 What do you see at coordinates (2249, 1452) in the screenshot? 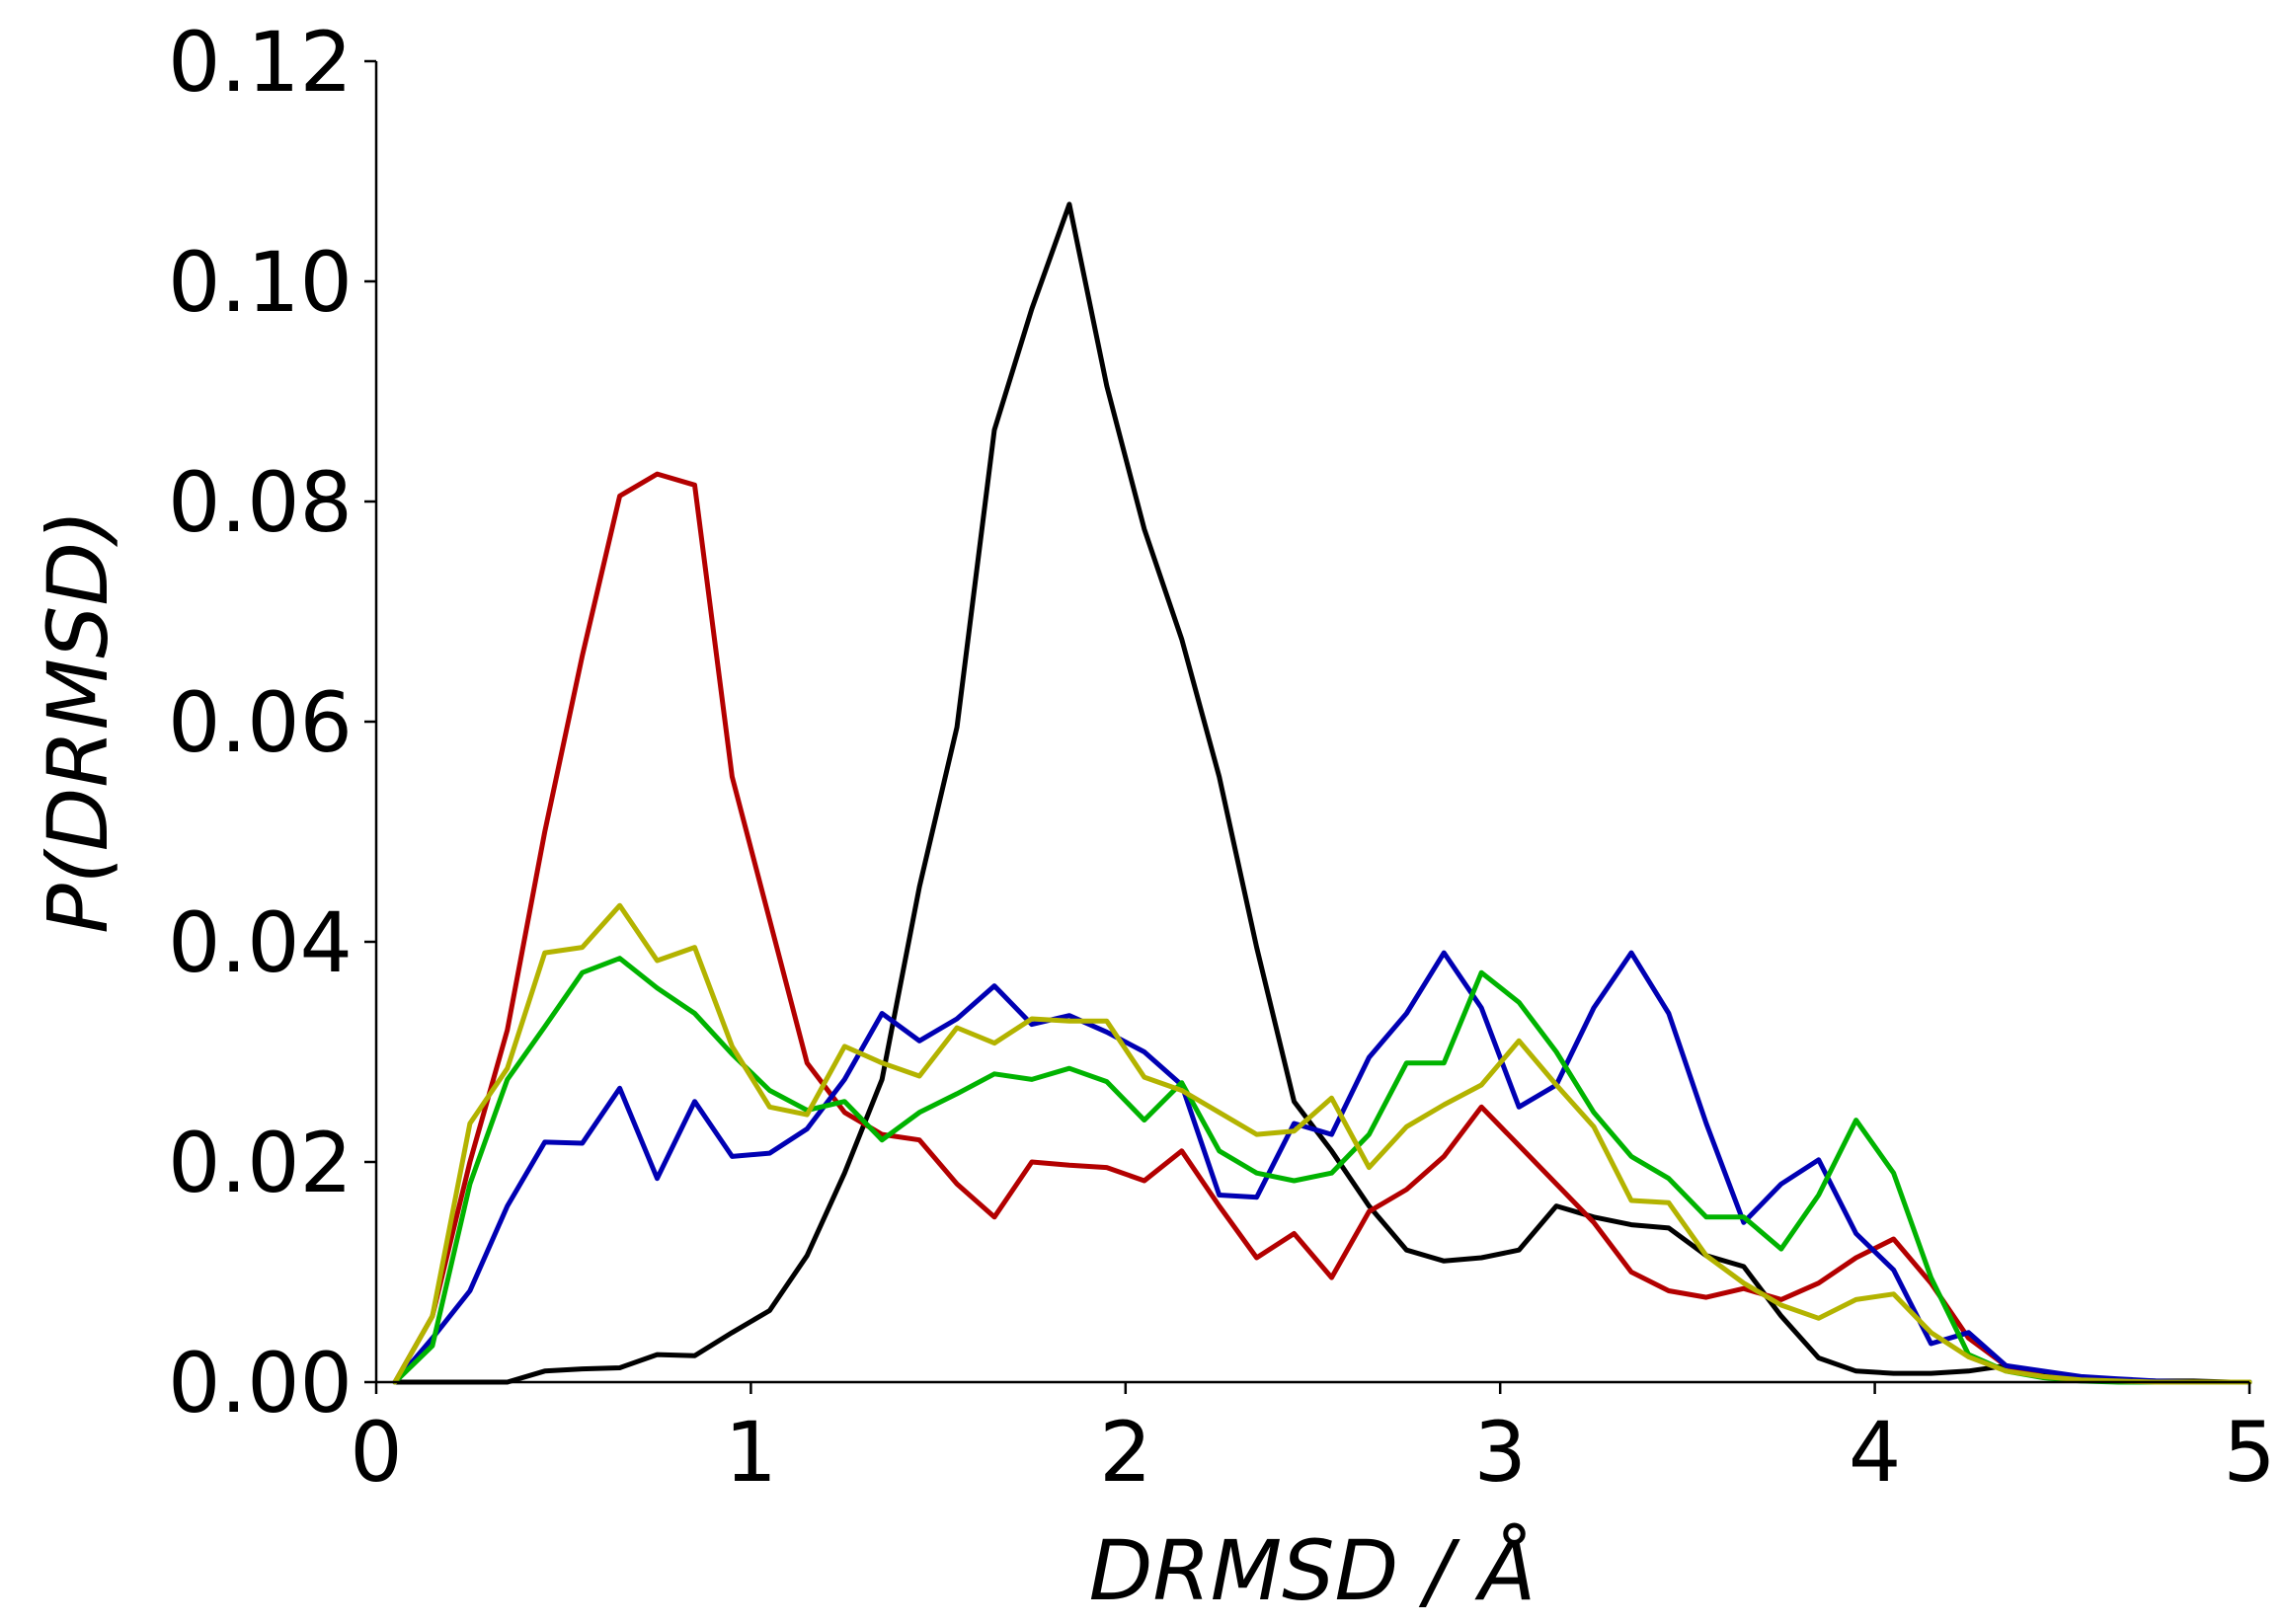
I see `x-tick-label: 5` at bounding box center [2249, 1452].